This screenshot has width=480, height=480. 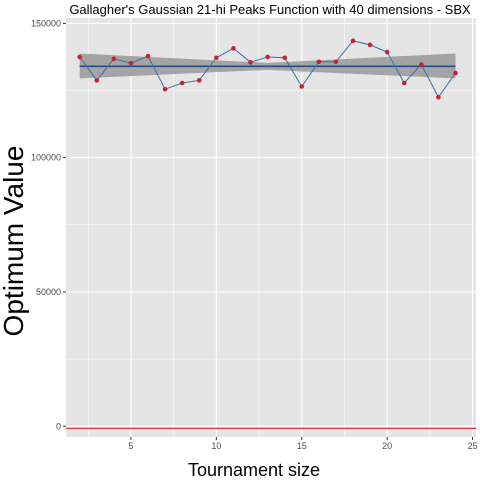 I want to click on x-tick-label: 15, so click(x=302, y=446).